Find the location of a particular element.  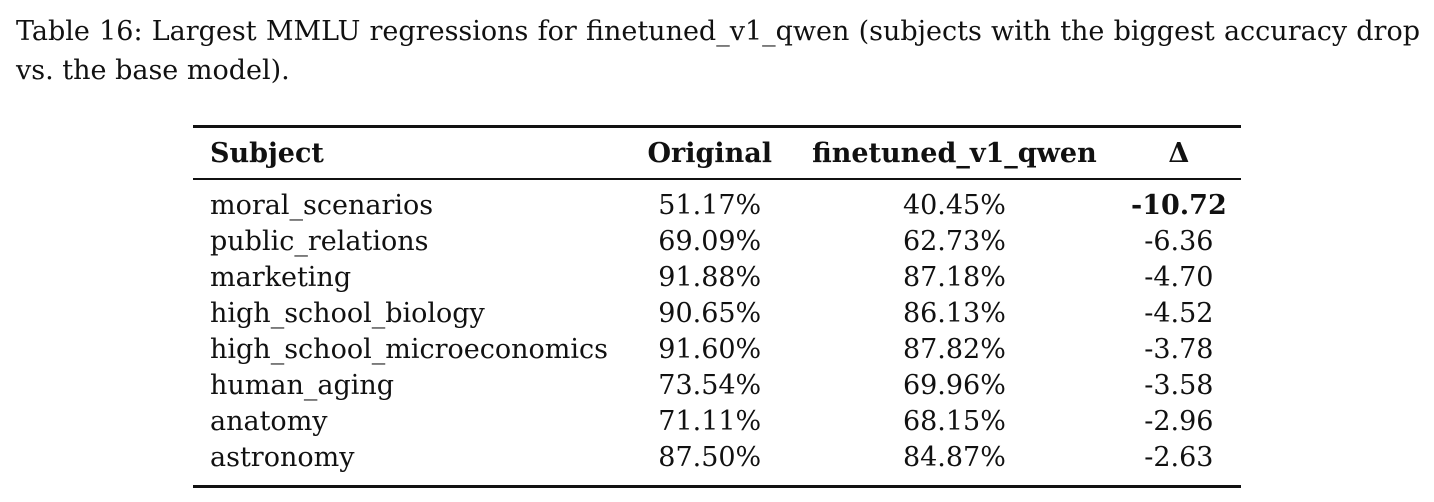

table-row: anatomy 71.11% 68.15% -2.96 is located at coordinates (717, 422).